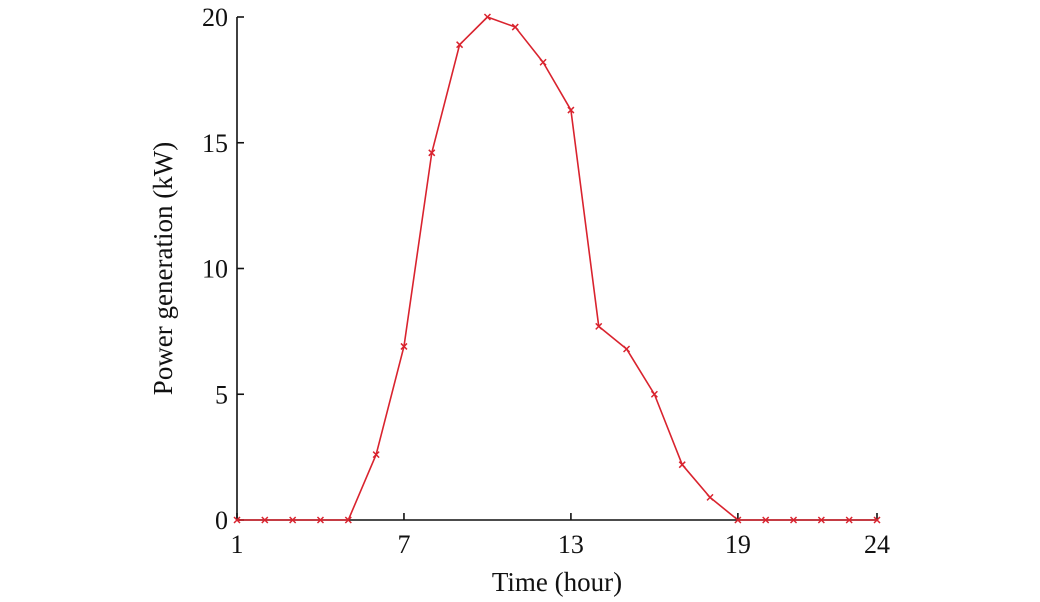 Image resolution: width=1040 pixels, height=602 pixels. I want to click on x-tick-label: 13, so click(571, 544).